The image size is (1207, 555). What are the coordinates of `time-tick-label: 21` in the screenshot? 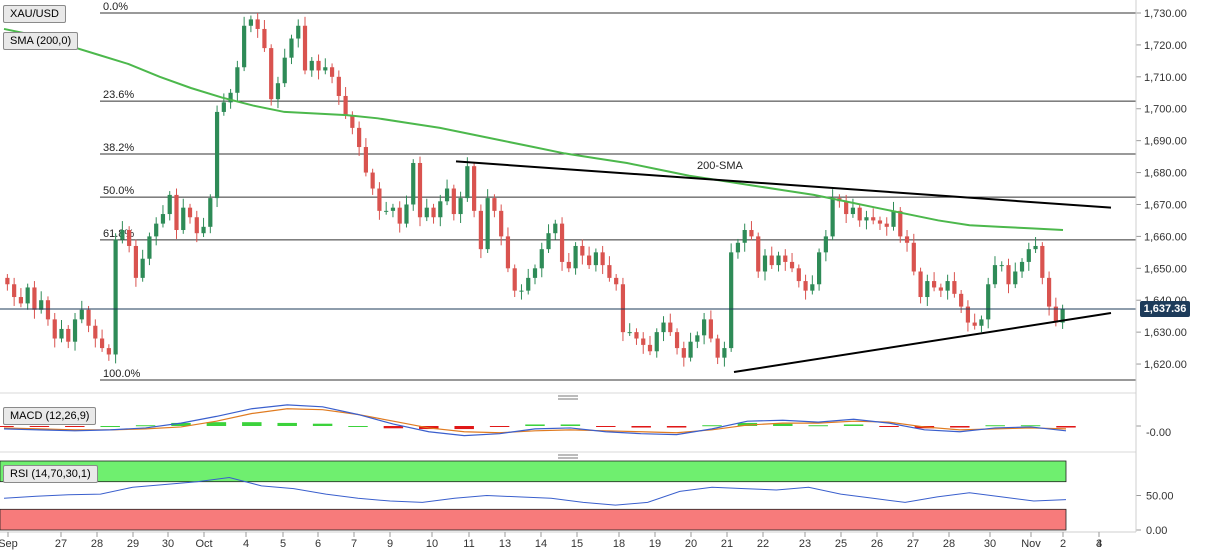 It's located at (727, 544).